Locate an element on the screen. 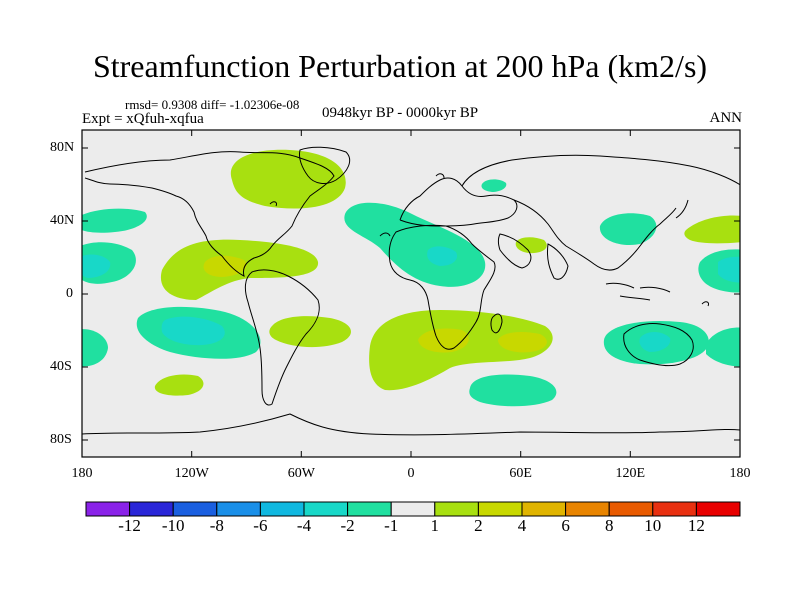 The width and height of the screenshot is (800, 600). coastline-madagascar is located at coordinates (496, 323).